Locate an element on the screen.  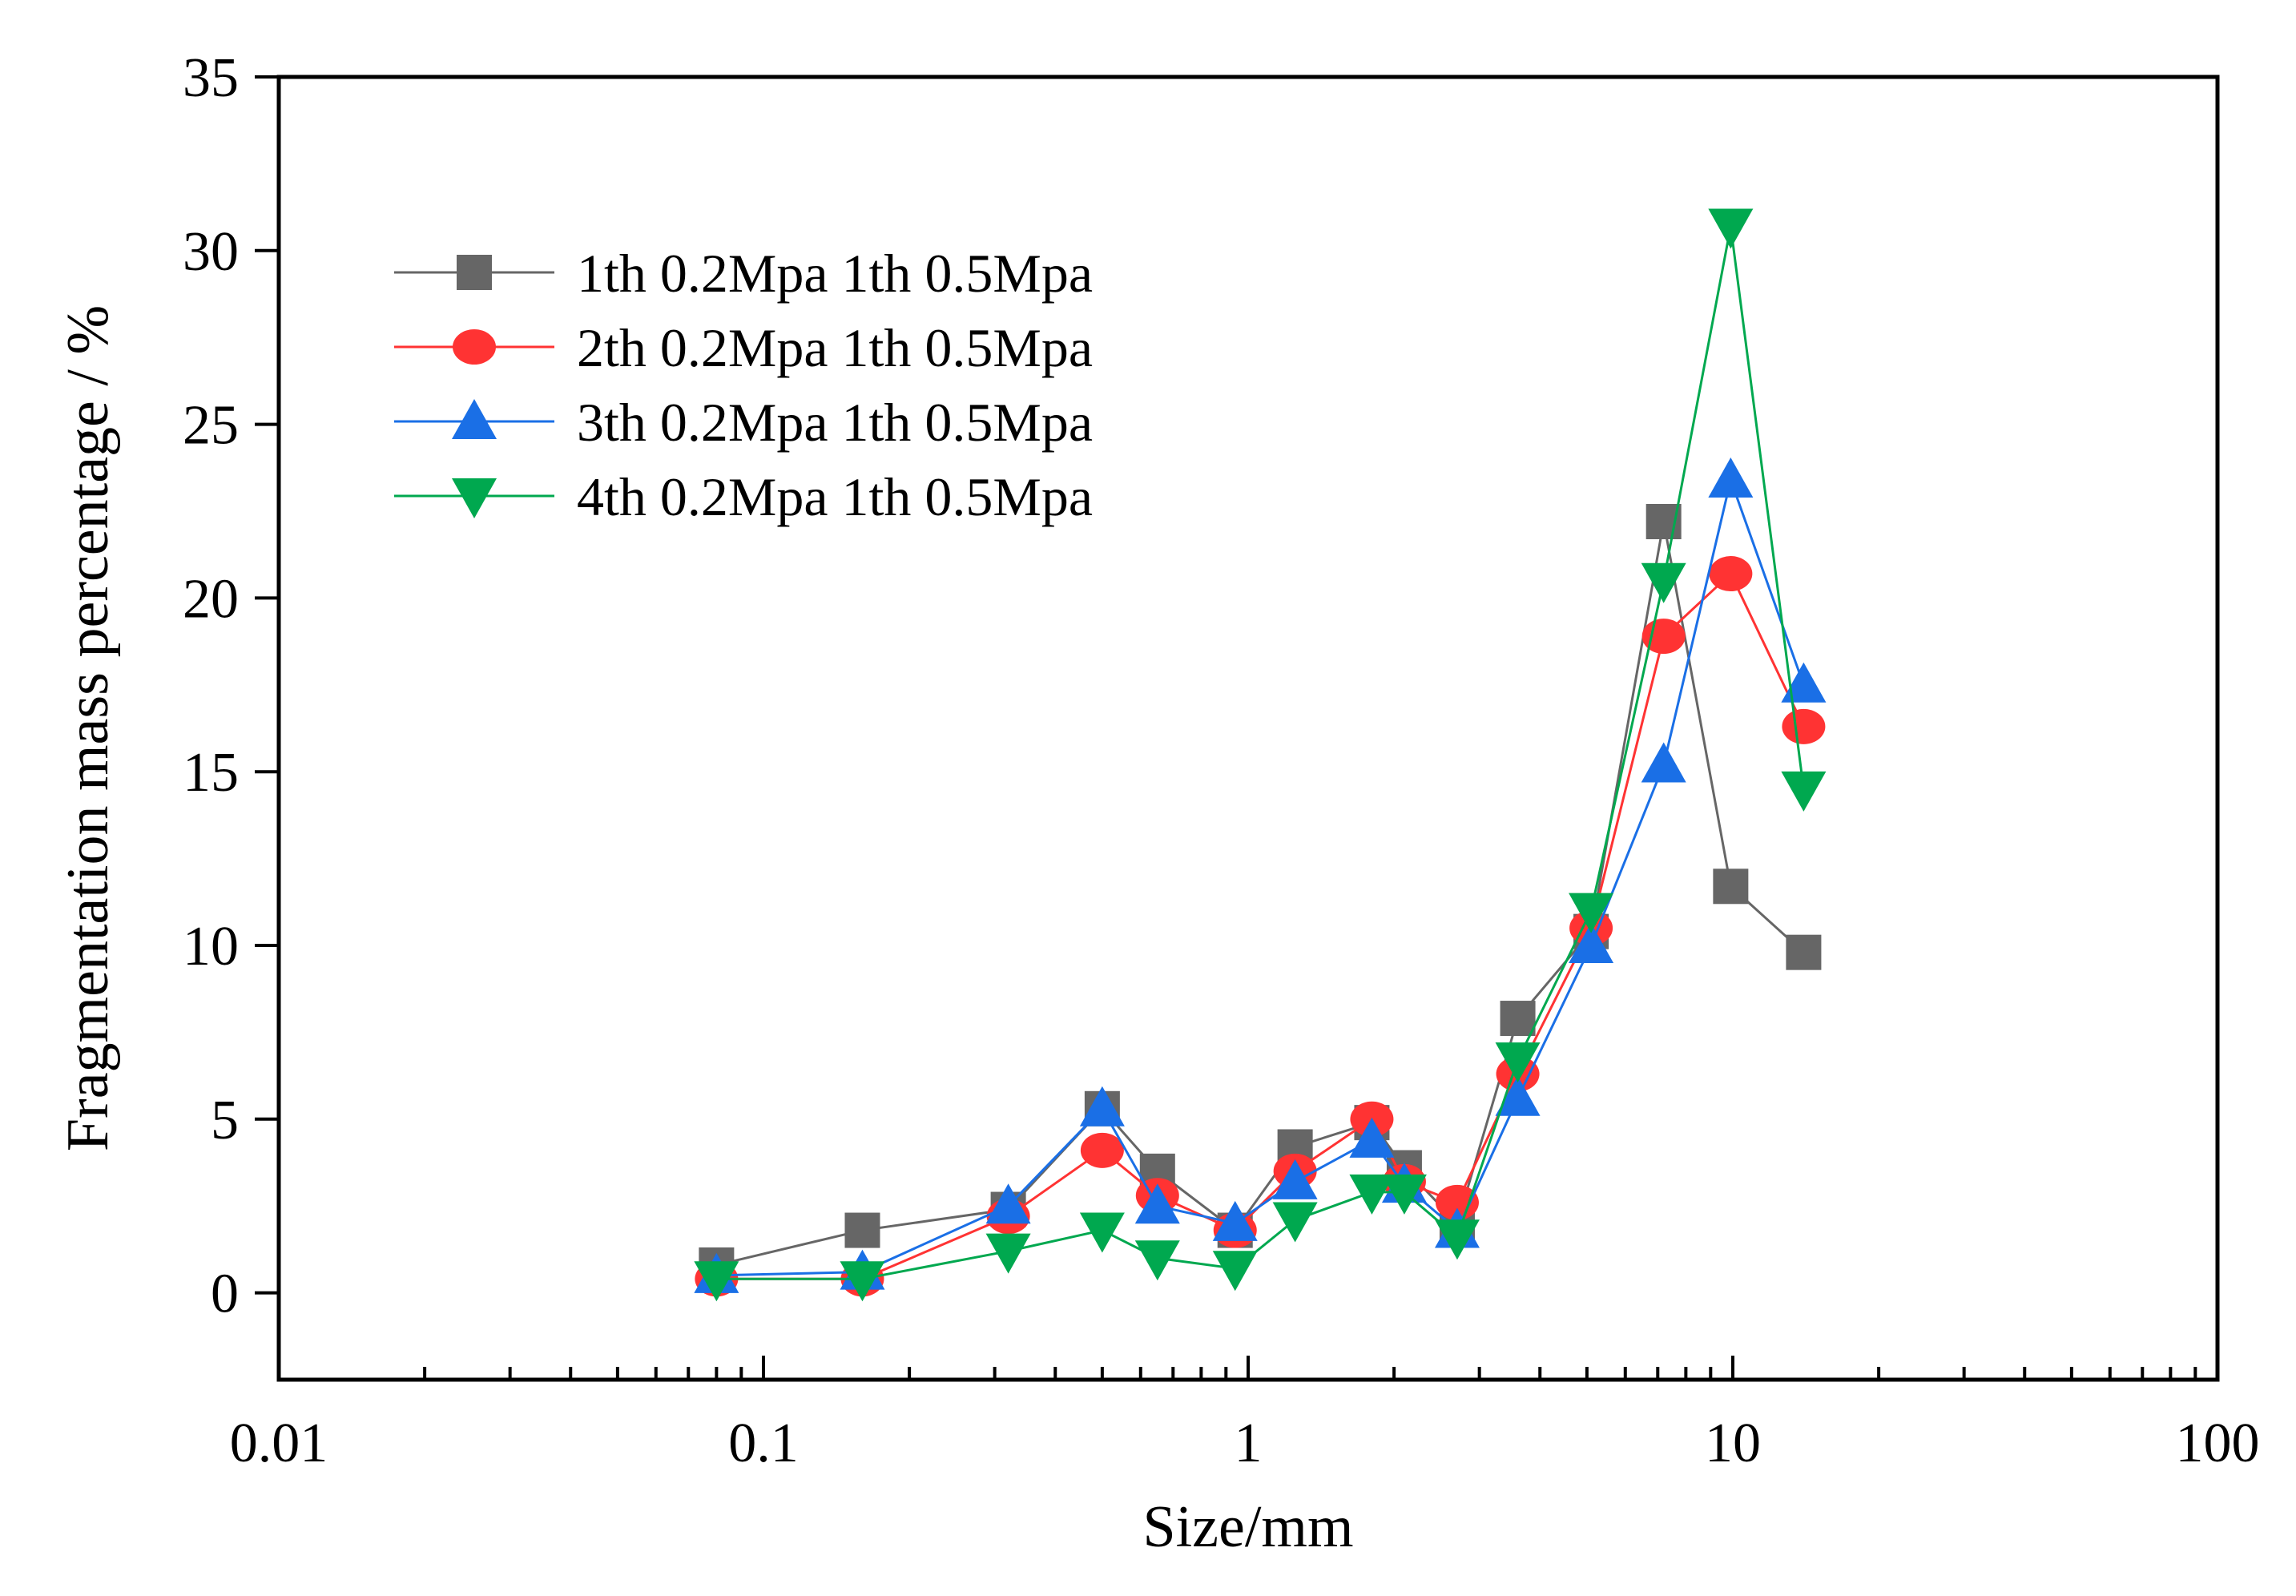
legend-item: 4th 0.2Mpa 1th 0.5Mpa is located at coordinates (743, 496).